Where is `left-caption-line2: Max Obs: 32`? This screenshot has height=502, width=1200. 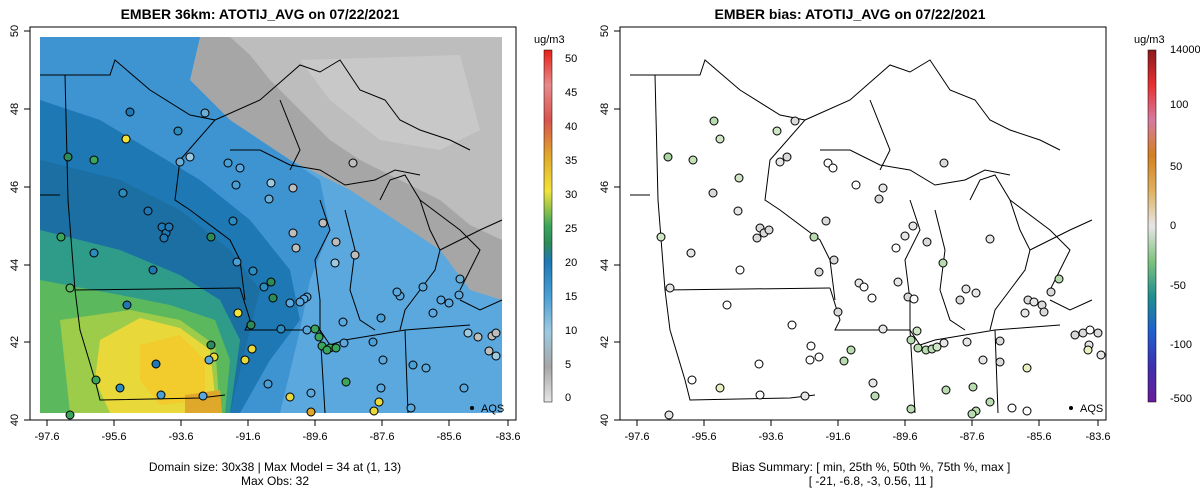 left-caption-line2: Max Obs: 32 is located at coordinates (275, 481).